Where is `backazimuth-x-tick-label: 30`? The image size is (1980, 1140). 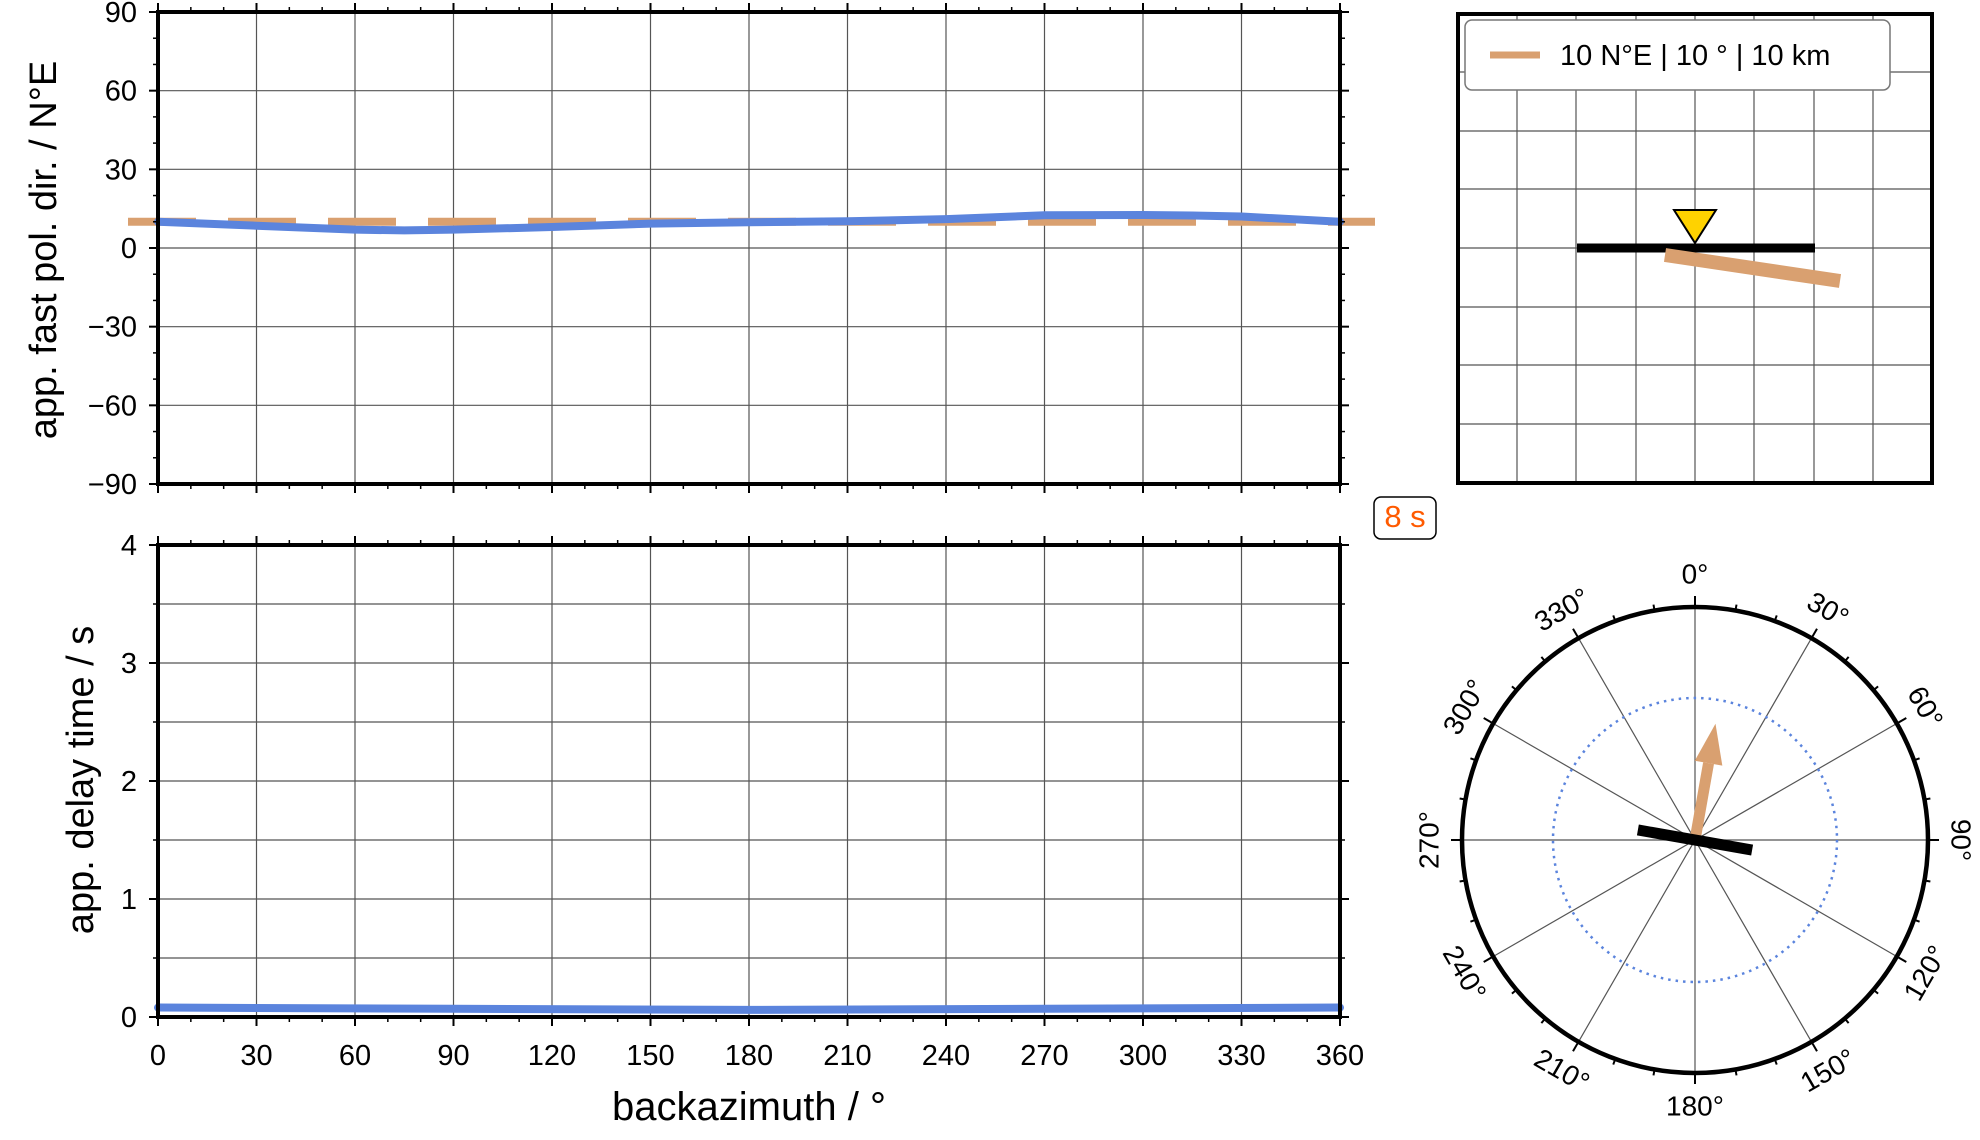
backazimuth-x-tick-label: 30 is located at coordinates (256, 1056).